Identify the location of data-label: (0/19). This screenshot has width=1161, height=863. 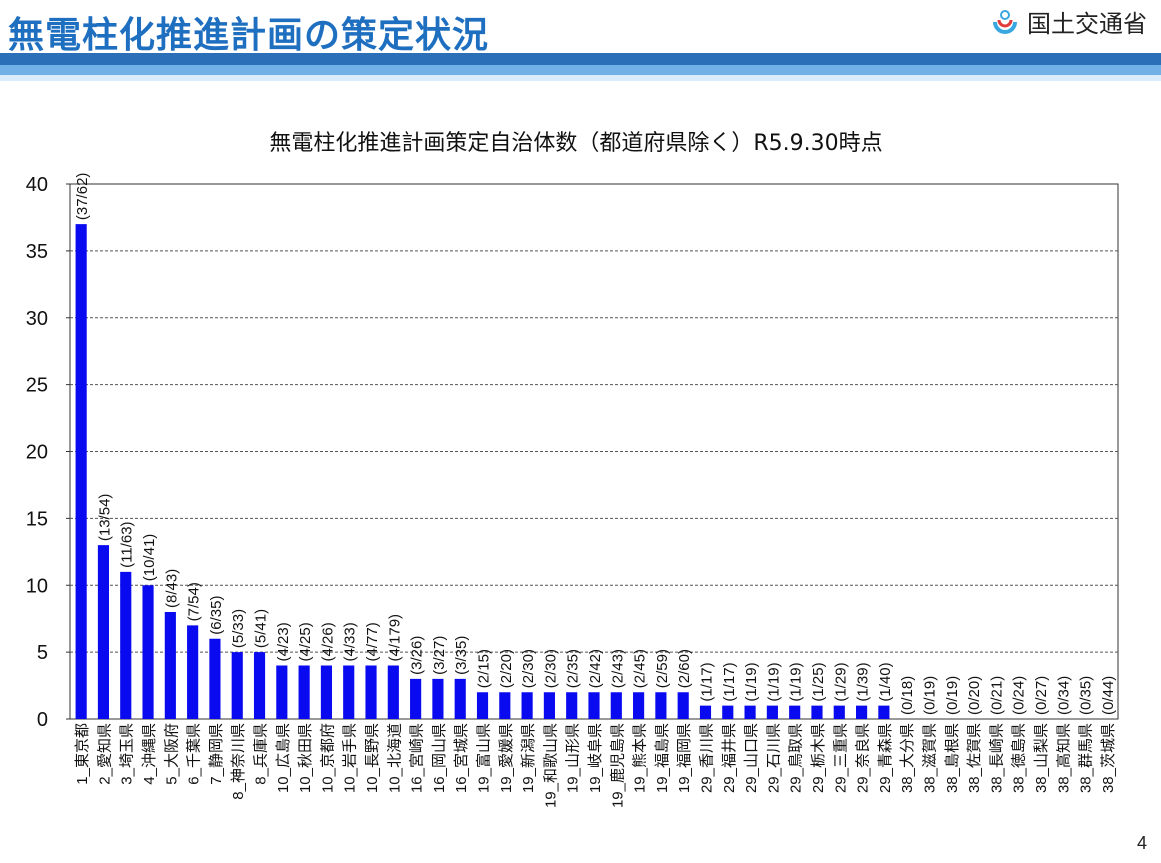
(952, 695).